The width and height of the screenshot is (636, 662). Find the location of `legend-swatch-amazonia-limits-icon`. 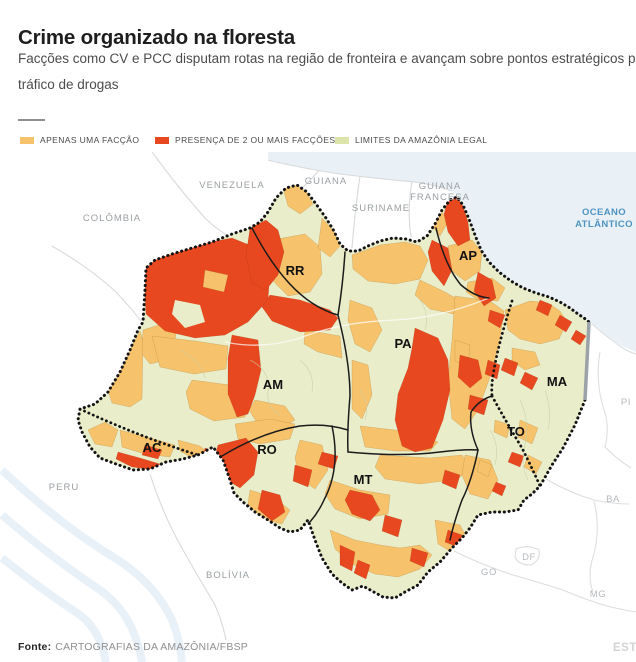

legend-swatch-amazonia-limits-icon is located at coordinates (342, 140).